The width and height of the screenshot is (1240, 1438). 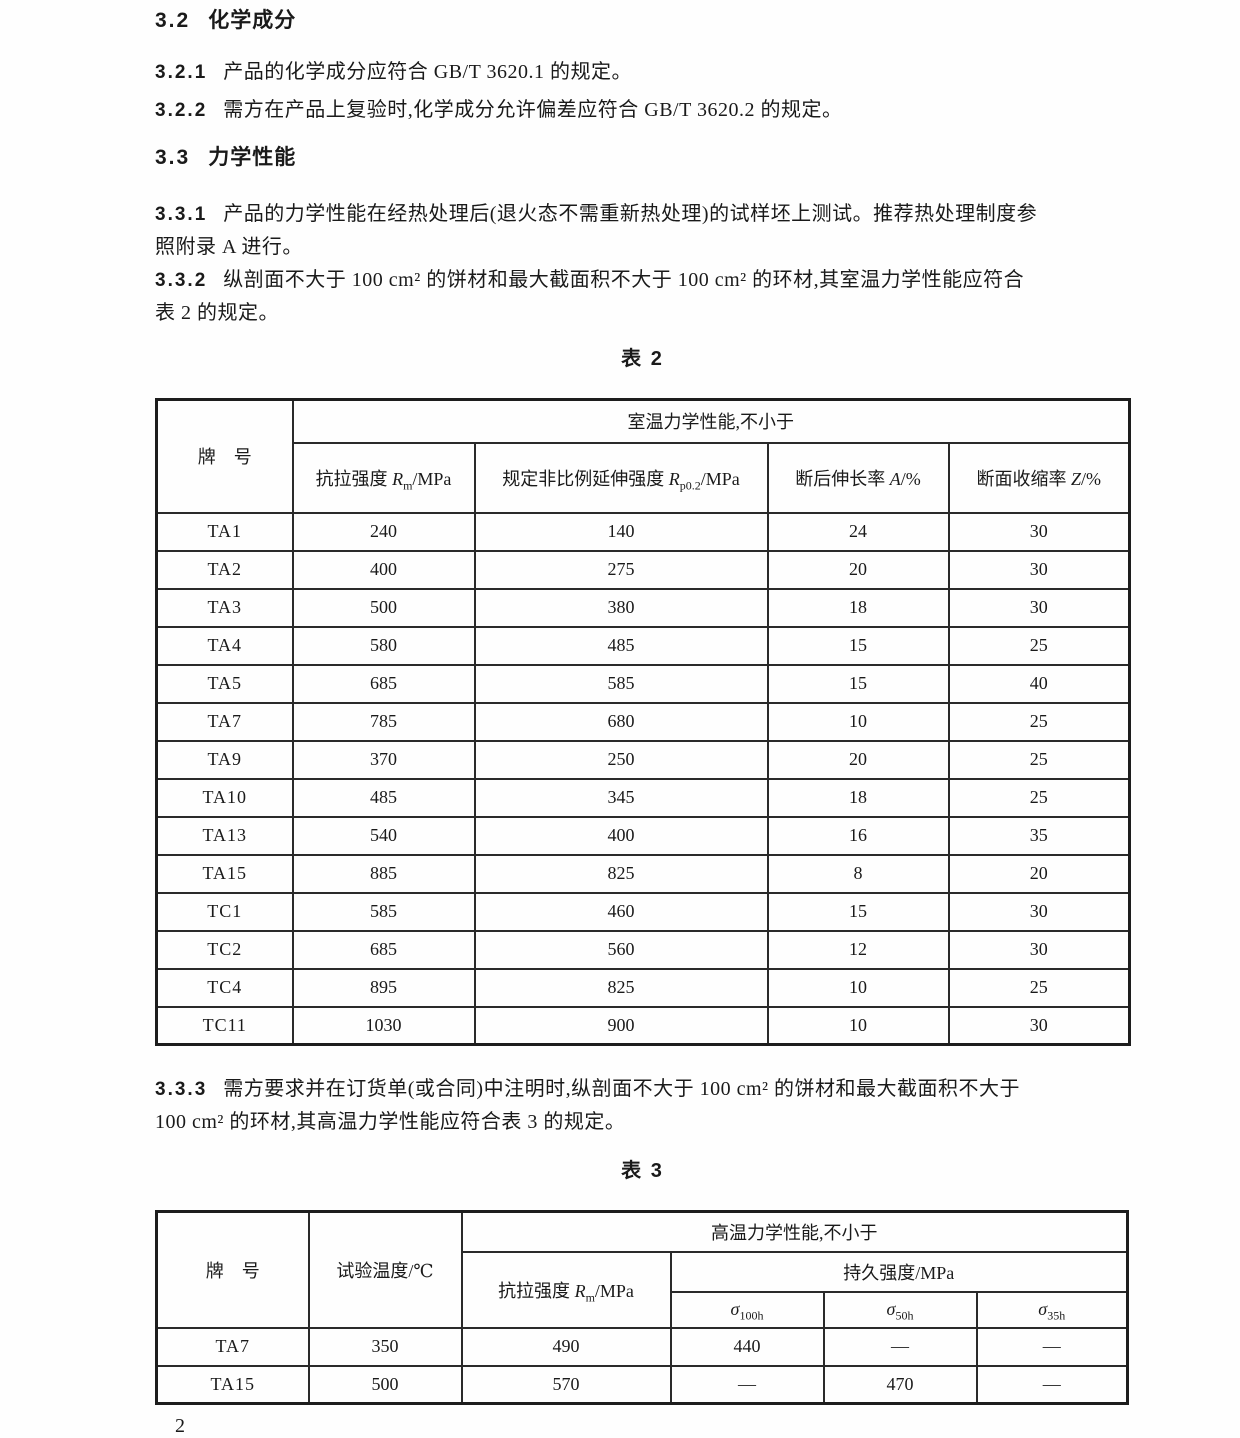 What do you see at coordinates (224, 683) in the screenshot?
I see `grade-cell: TA5` at bounding box center [224, 683].